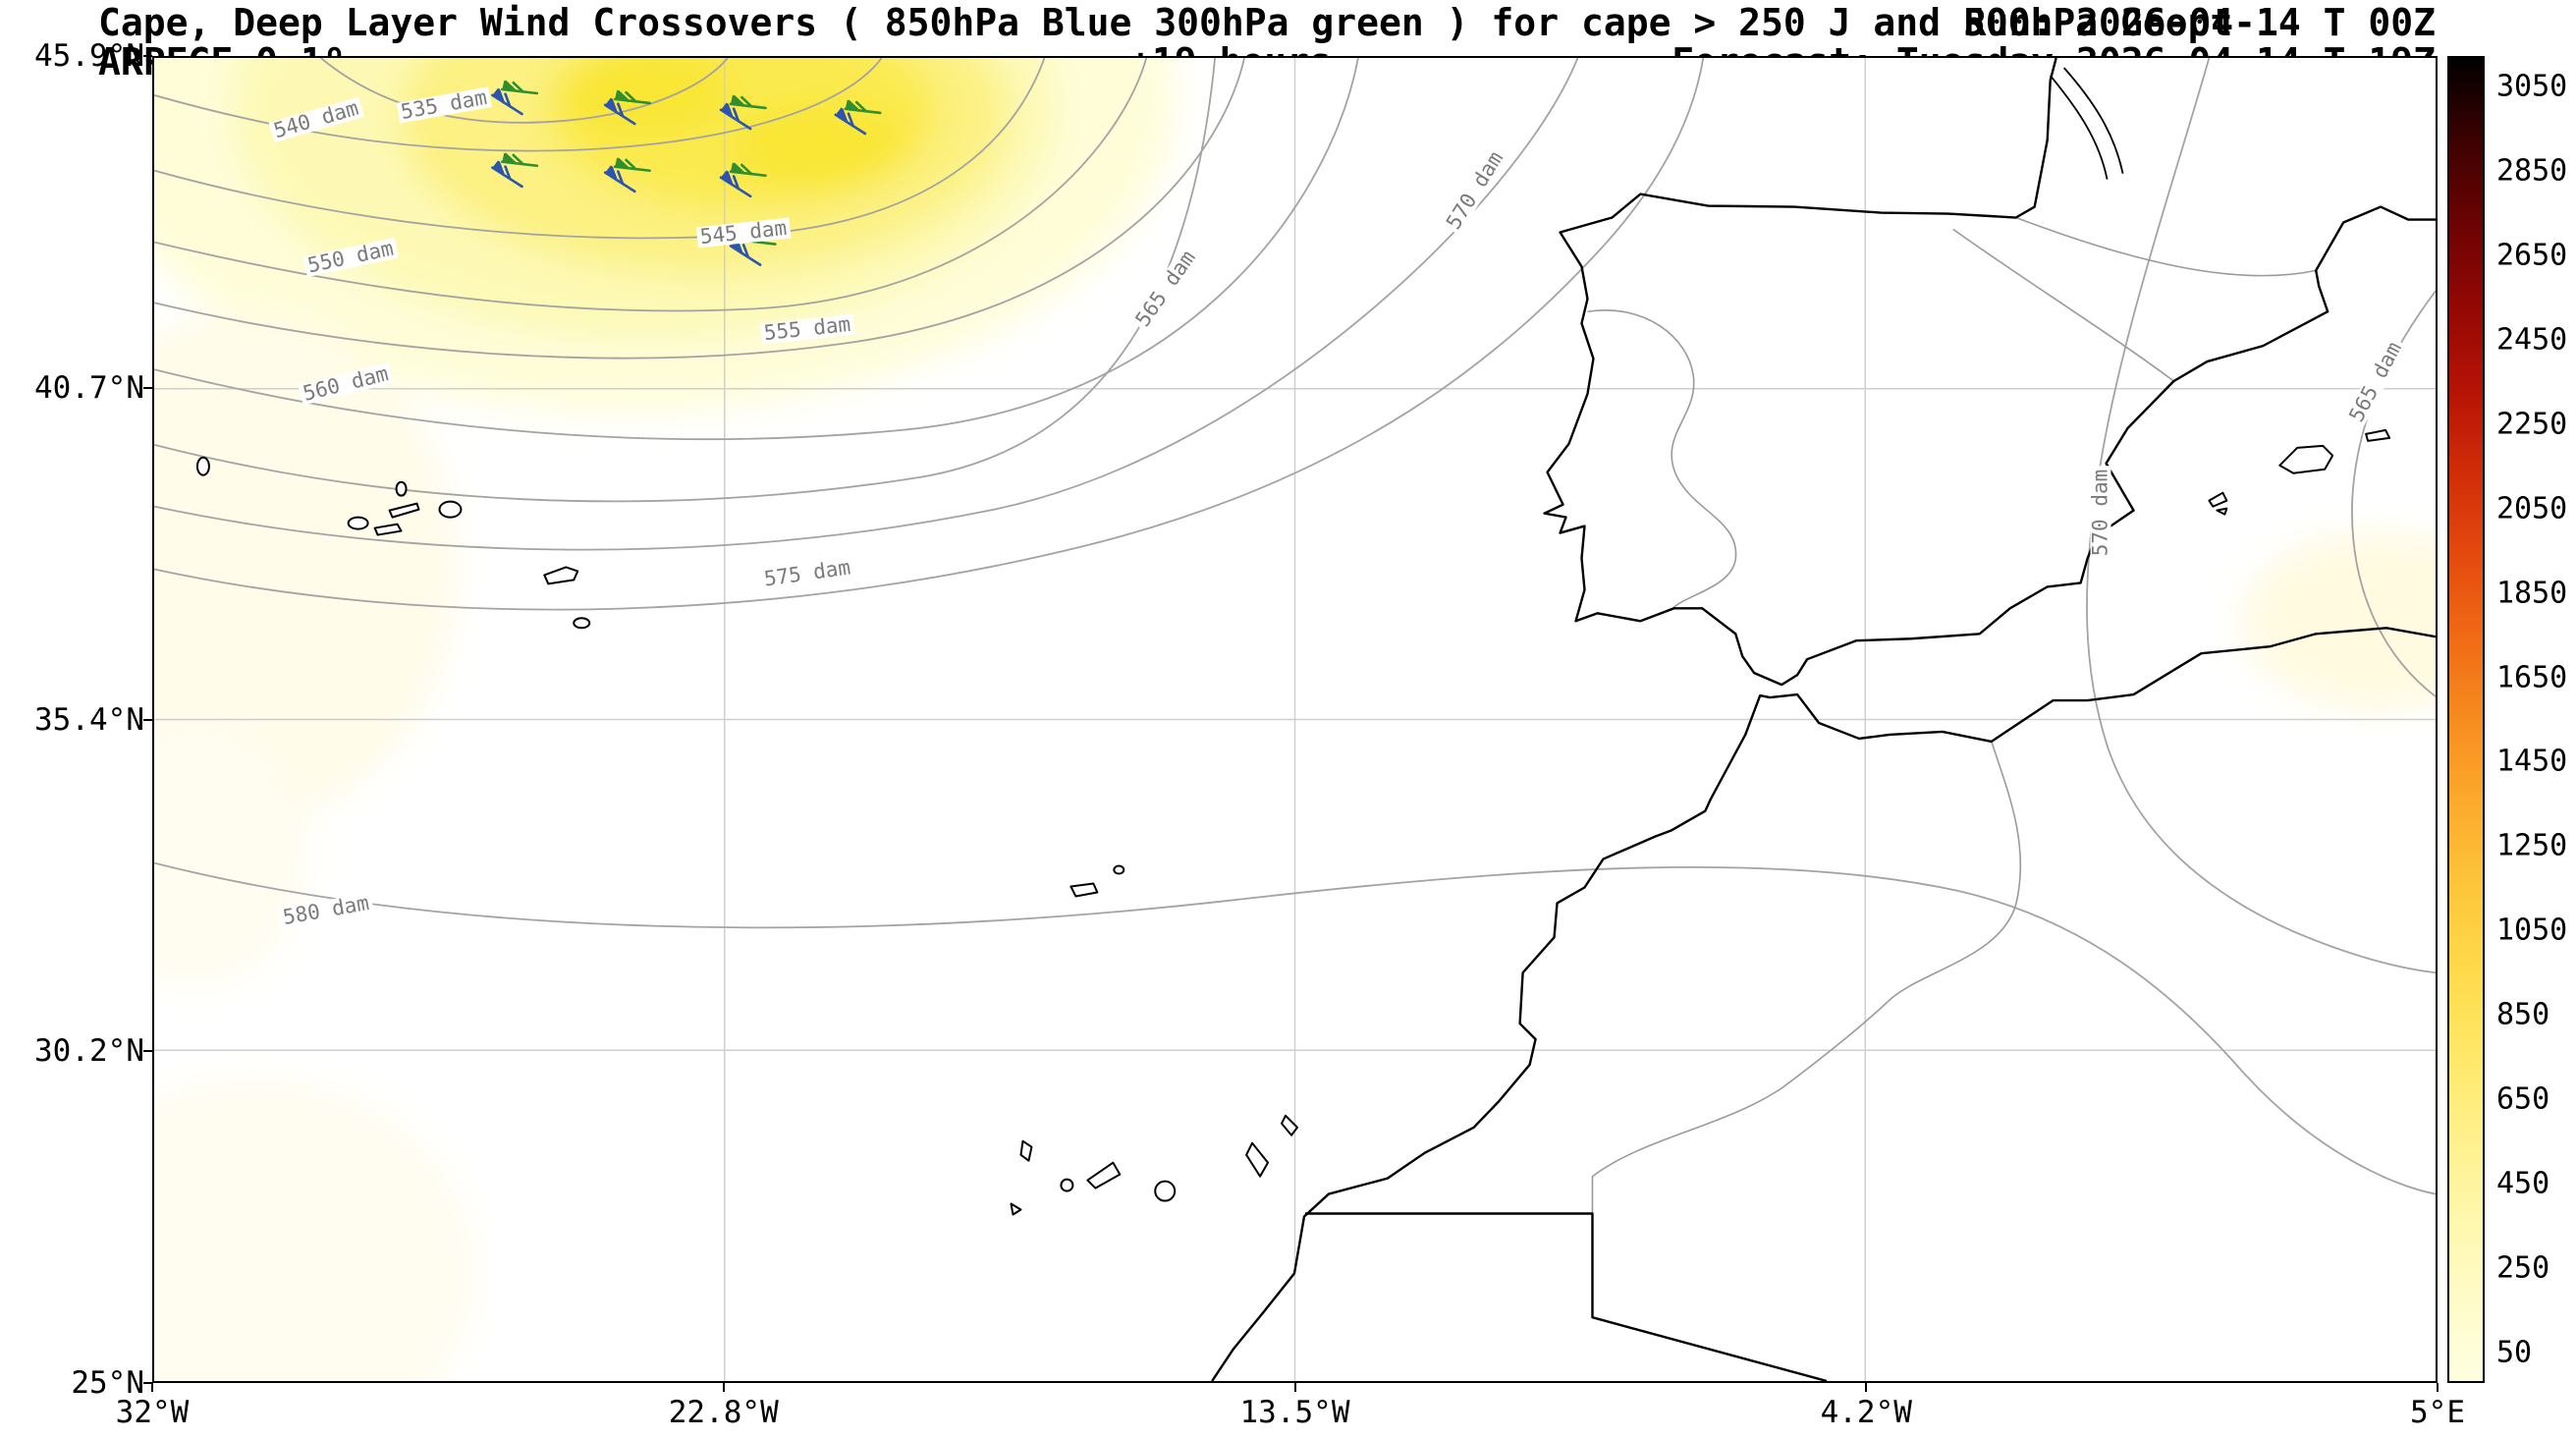  Describe the element at coordinates (203, 466) in the screenshot. I see `island-flores` at that location.